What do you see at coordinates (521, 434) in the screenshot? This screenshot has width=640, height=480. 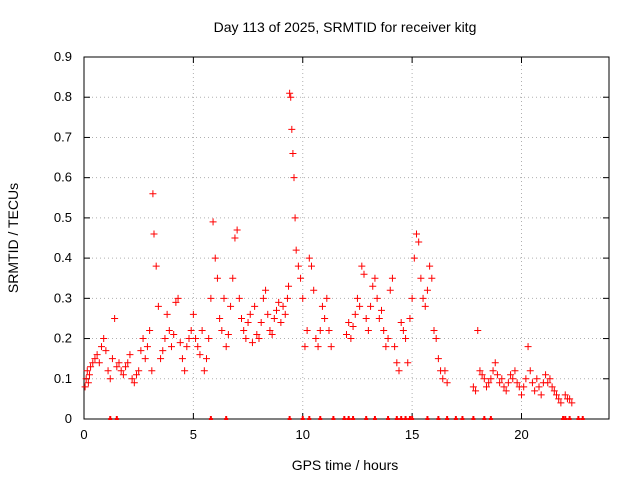 I see `x-tick-label: 20` at bounding box center [521, 434].